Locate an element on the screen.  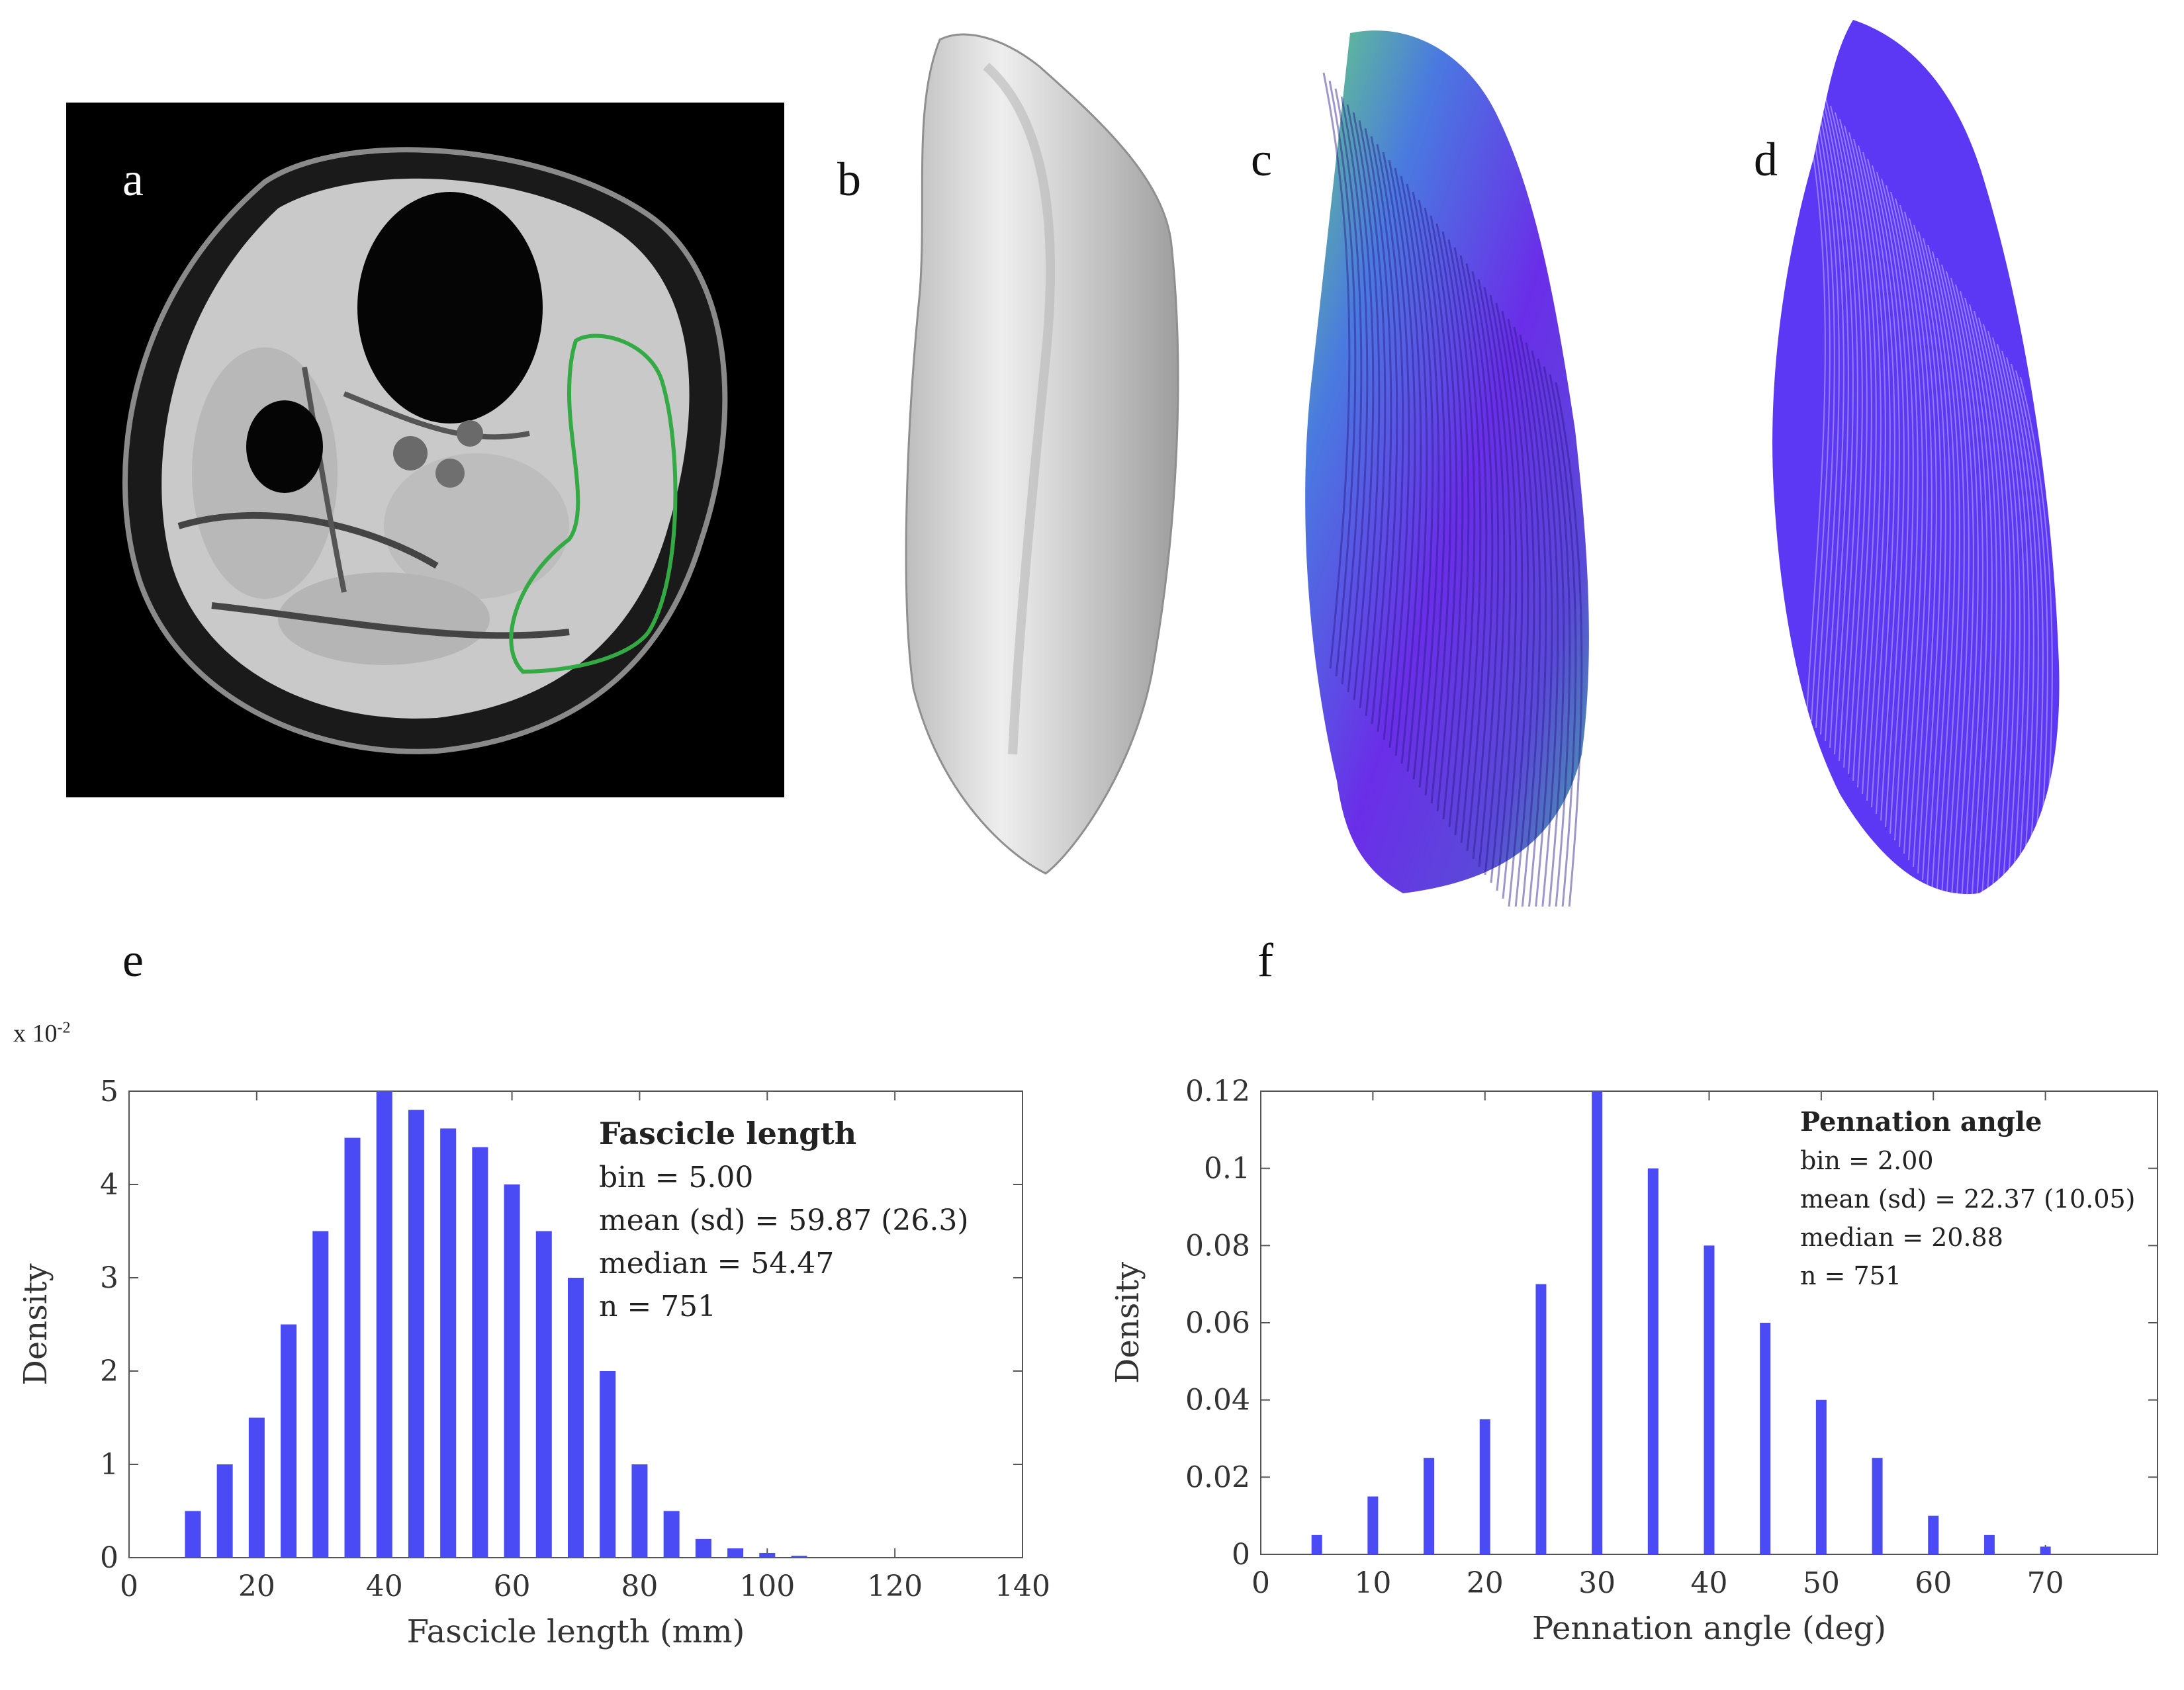
y-scale-multiplier: x 10-2 is located at coordinates (42, 1033).